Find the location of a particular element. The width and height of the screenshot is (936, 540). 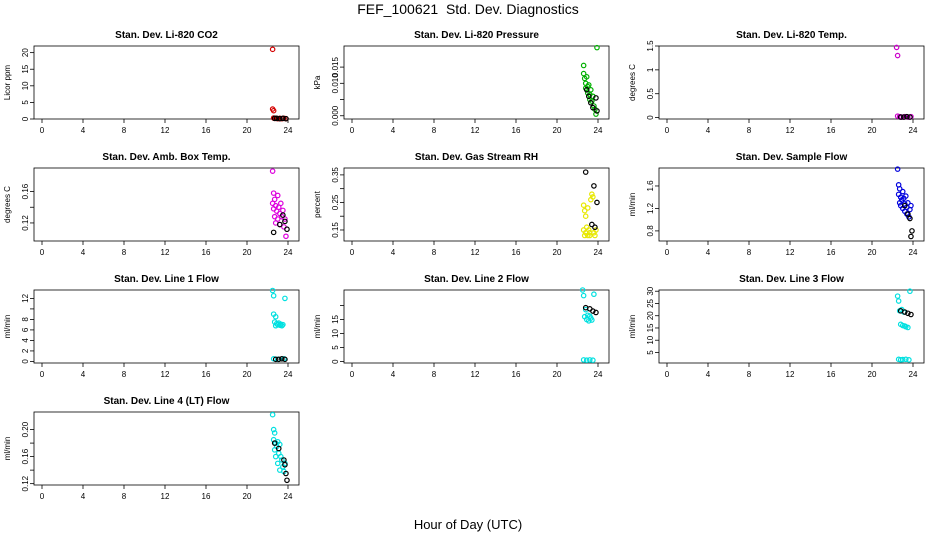

y-tick-label: 1 is located at coordinates (650, 69).